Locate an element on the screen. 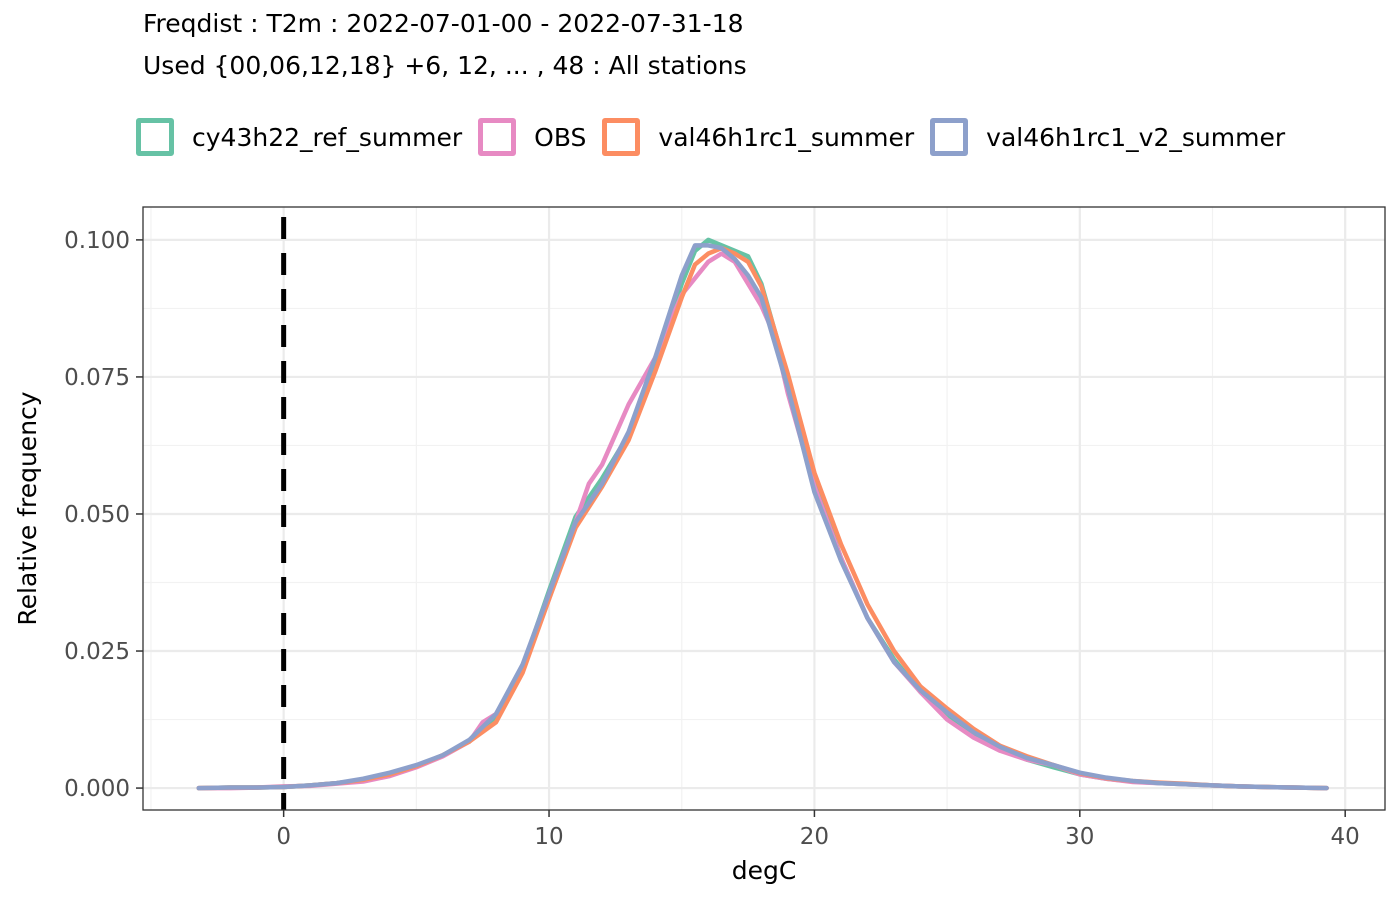  y-tick-label: 0.050 is located at coordinates (97, 515).